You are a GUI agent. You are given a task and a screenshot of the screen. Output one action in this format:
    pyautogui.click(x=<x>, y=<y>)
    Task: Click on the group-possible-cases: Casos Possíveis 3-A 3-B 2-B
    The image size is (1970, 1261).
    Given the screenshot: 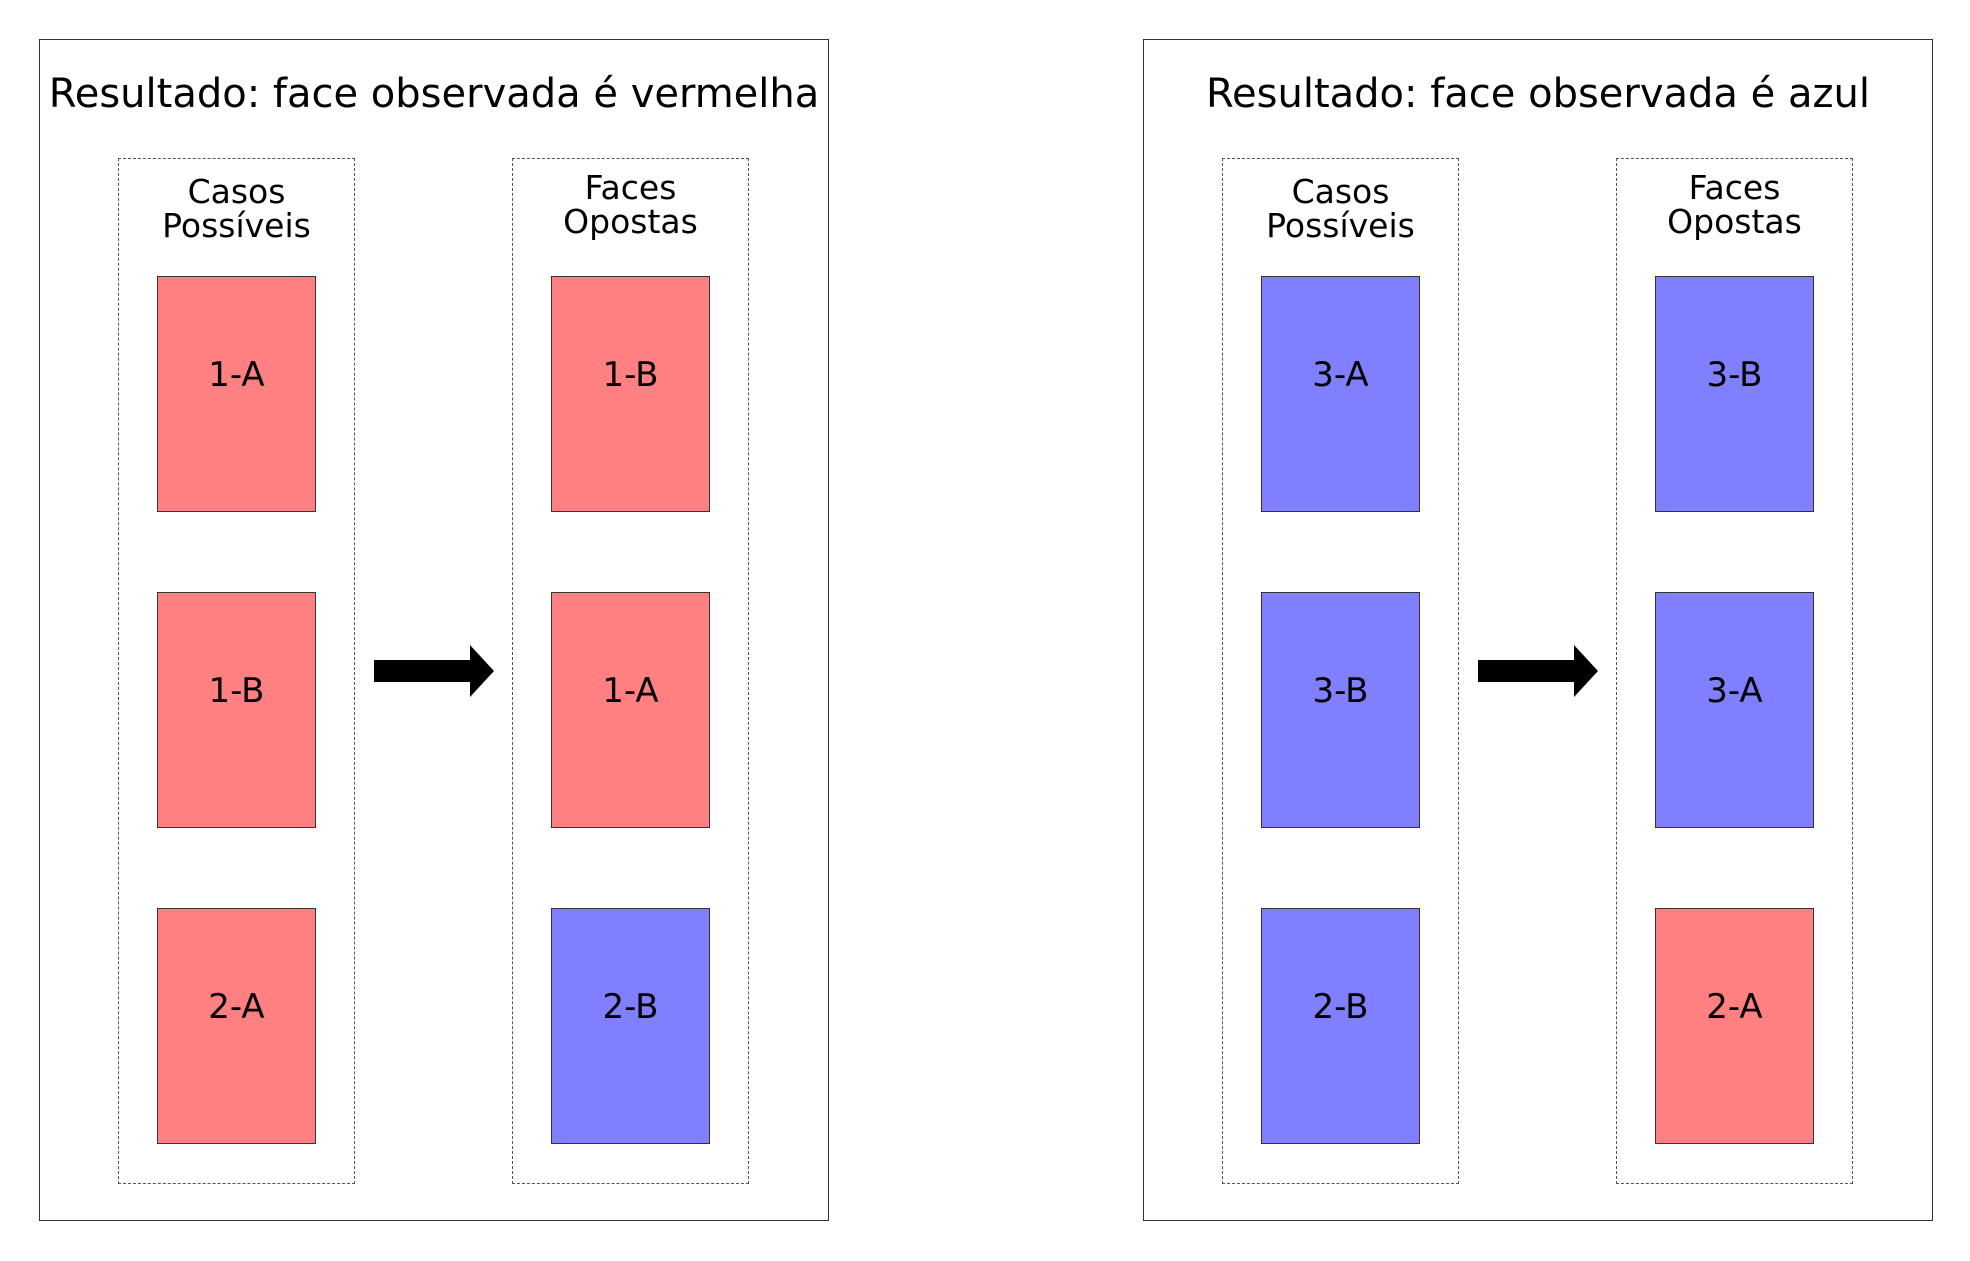 What is the action you would take?
    pyautogui.click(x=1340, y=671)
    